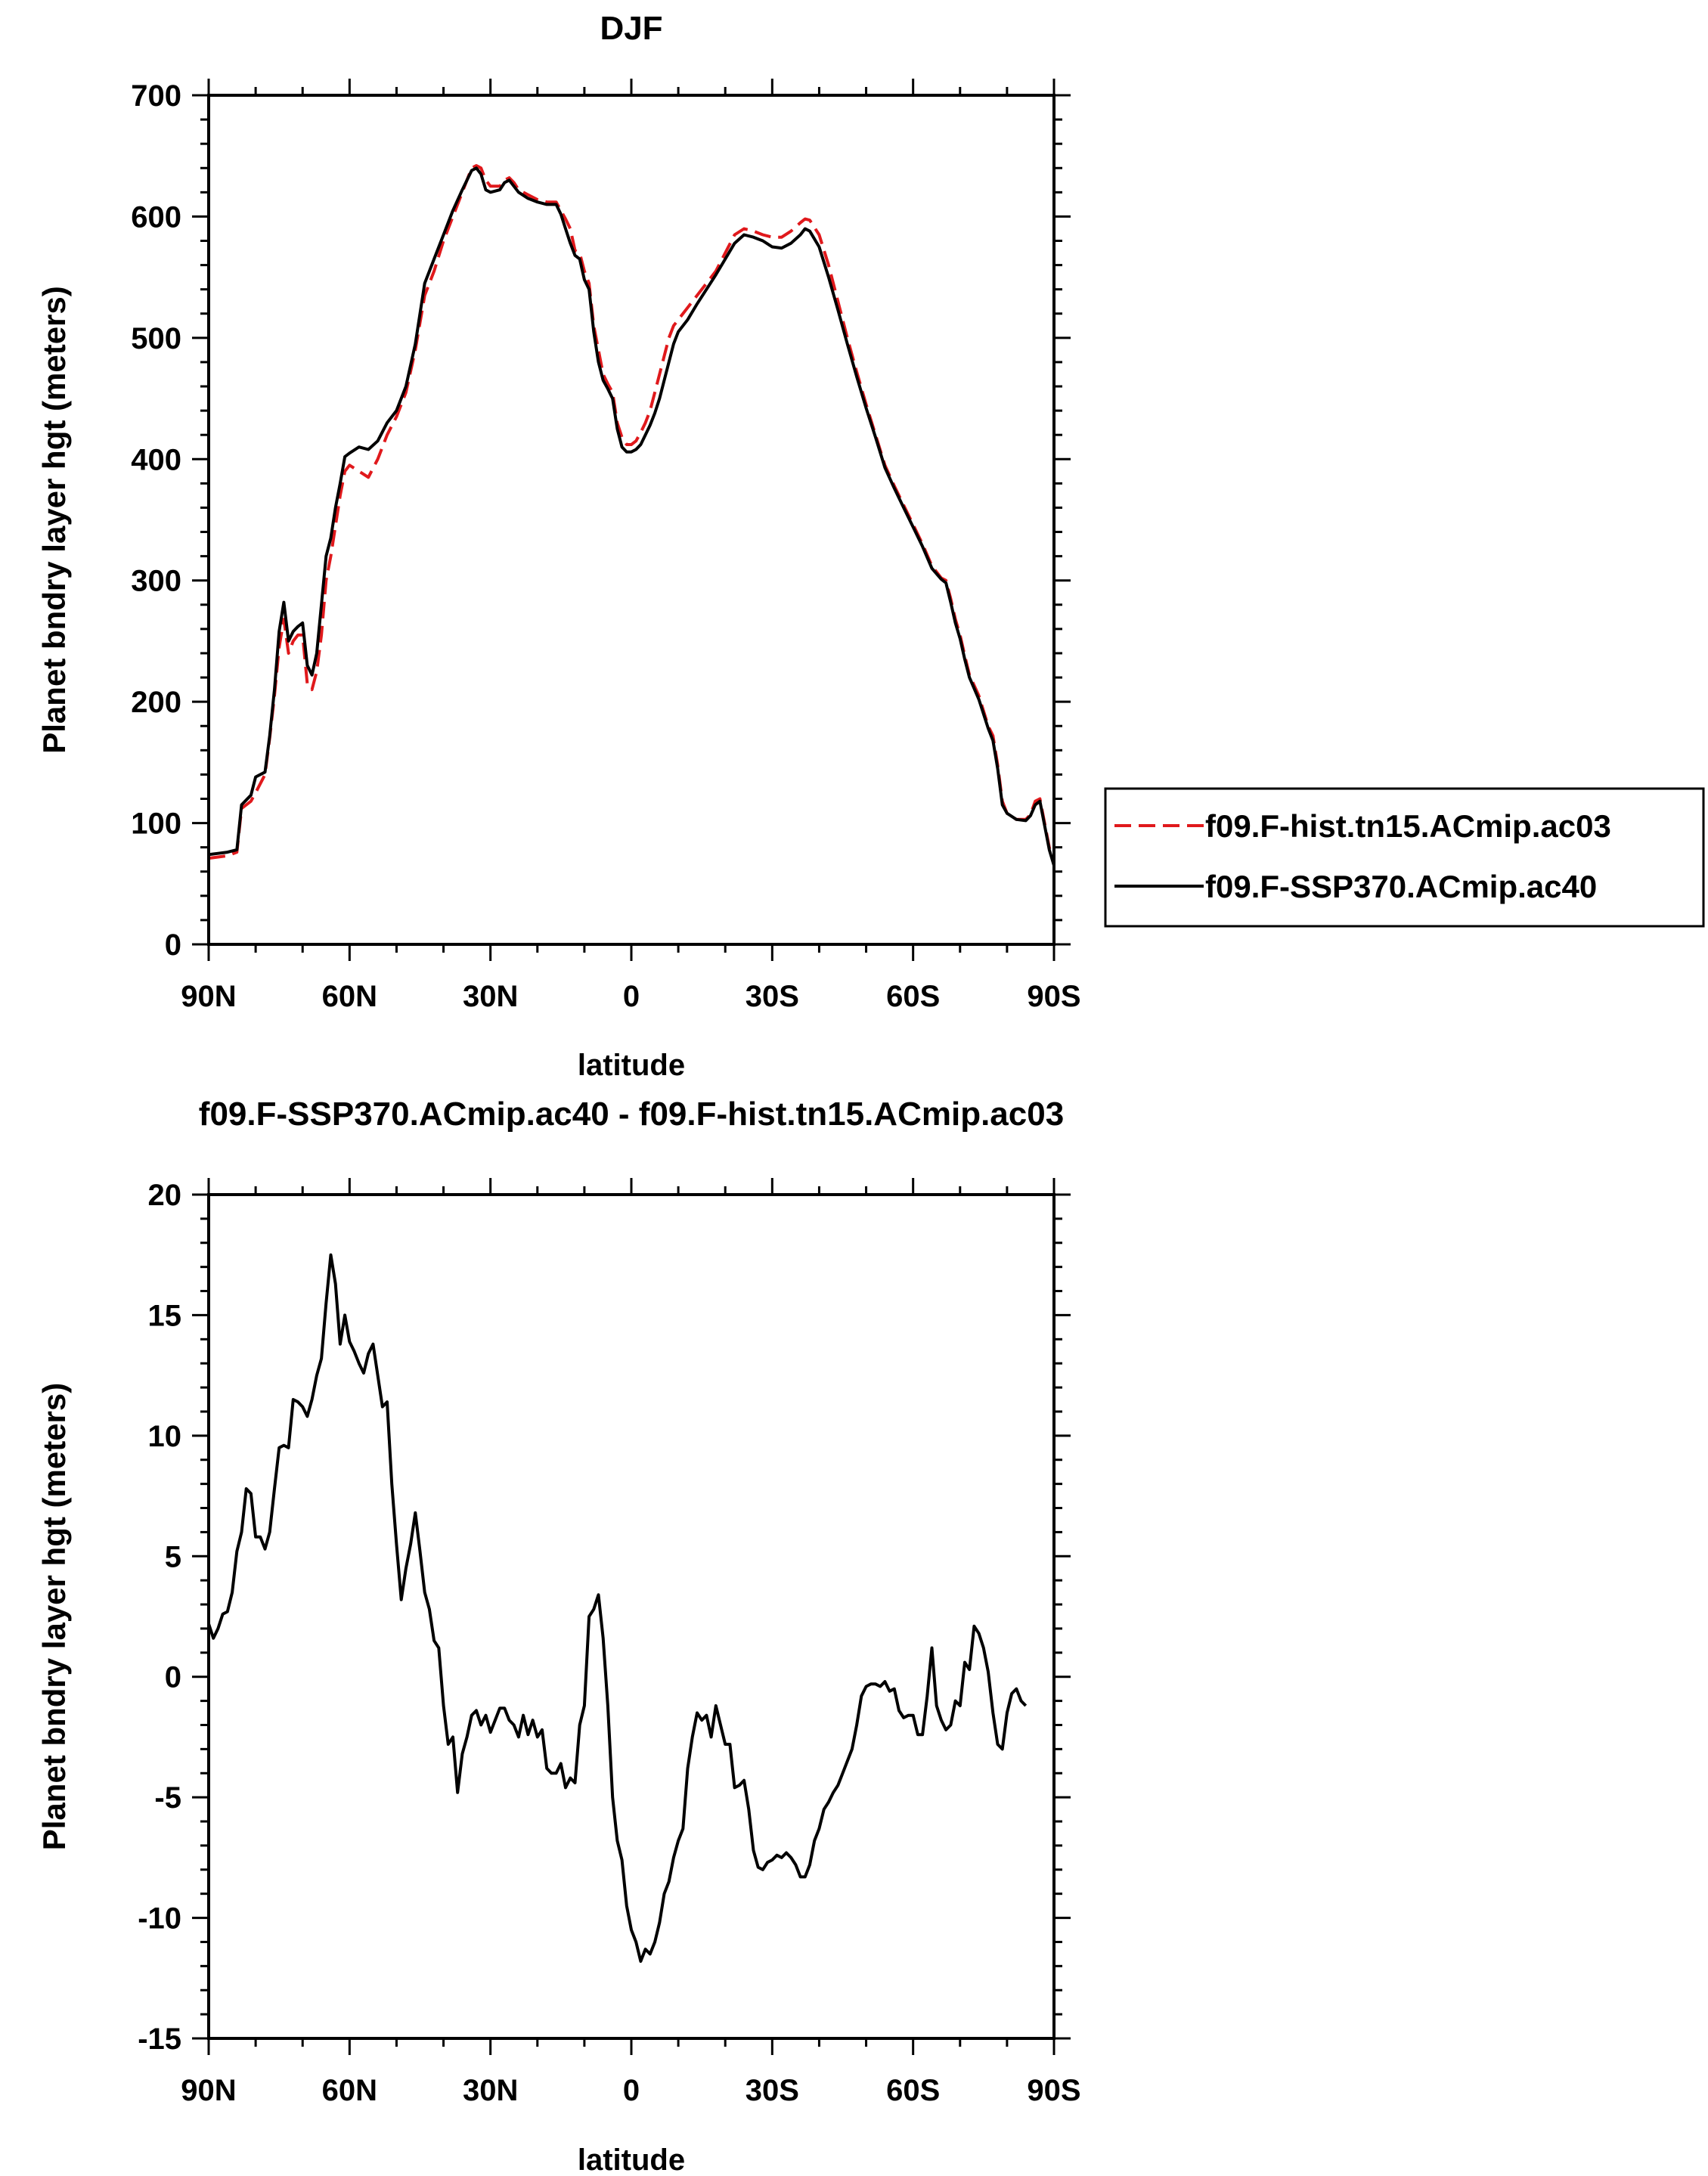  Describe the element at coordinates (156, 459) in the screenshot. I see `y-tick-label: 400` at that location.